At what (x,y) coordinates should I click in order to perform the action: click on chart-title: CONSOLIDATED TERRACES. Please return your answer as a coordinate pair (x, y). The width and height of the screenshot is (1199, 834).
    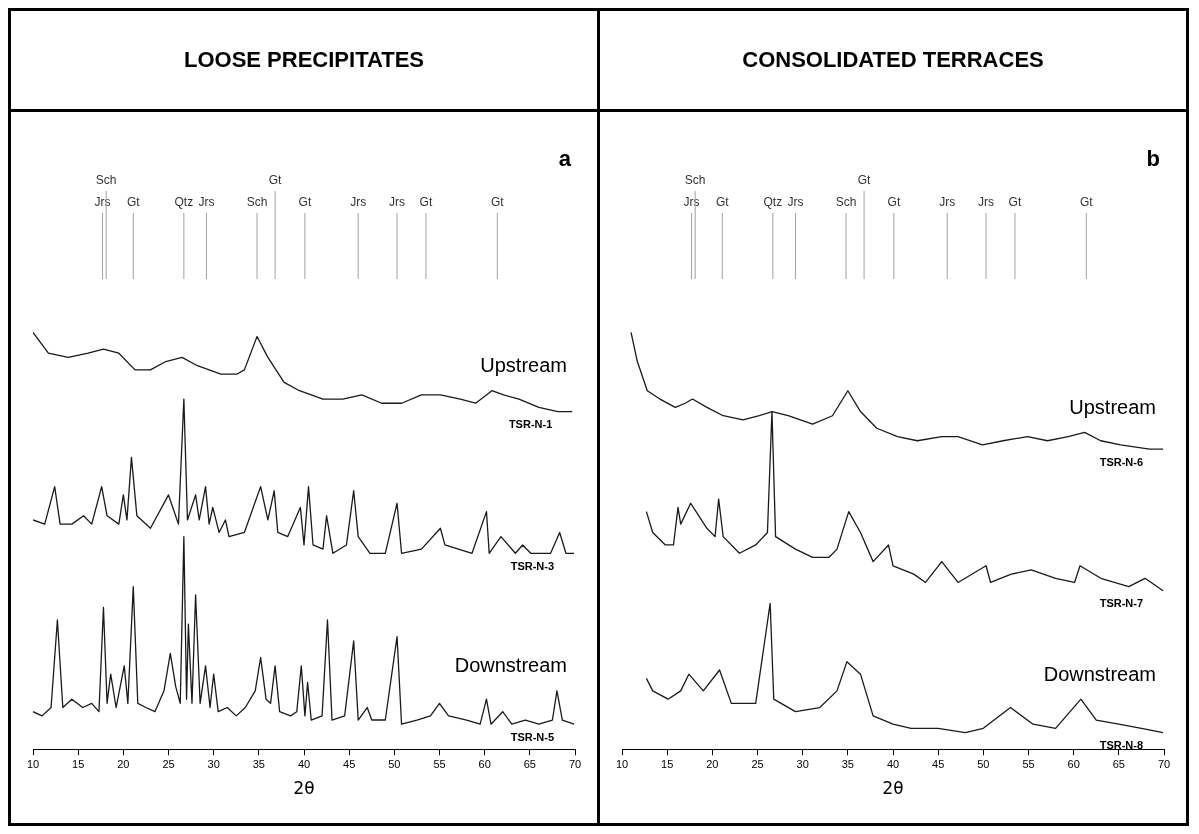
    Looking at the image, I should click on (893, 61).